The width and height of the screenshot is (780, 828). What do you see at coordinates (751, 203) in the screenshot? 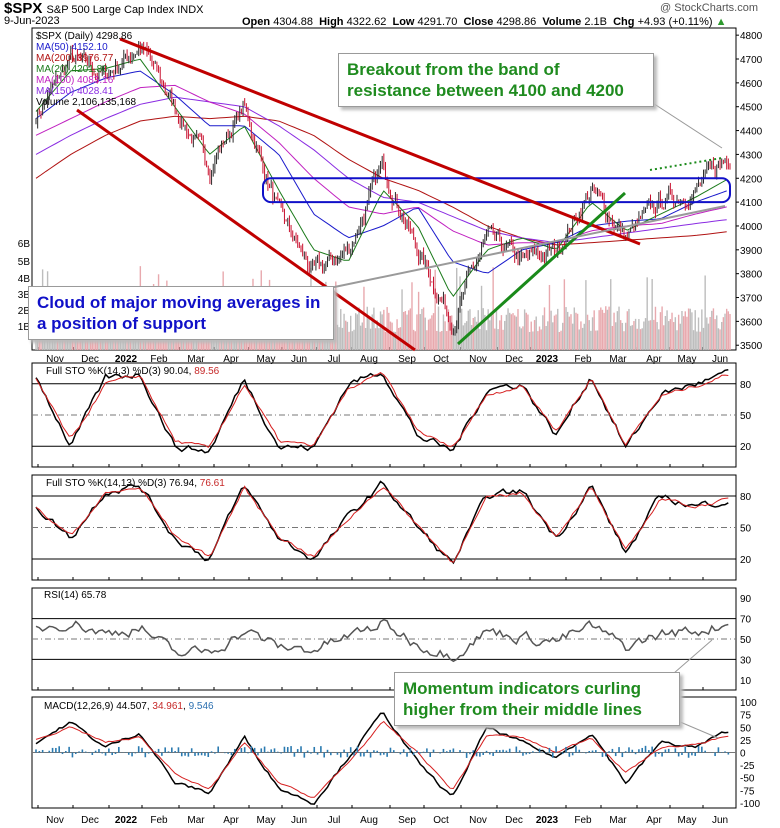
I see `price-y-tick-label: 4100` at bounding box center [751, 203].